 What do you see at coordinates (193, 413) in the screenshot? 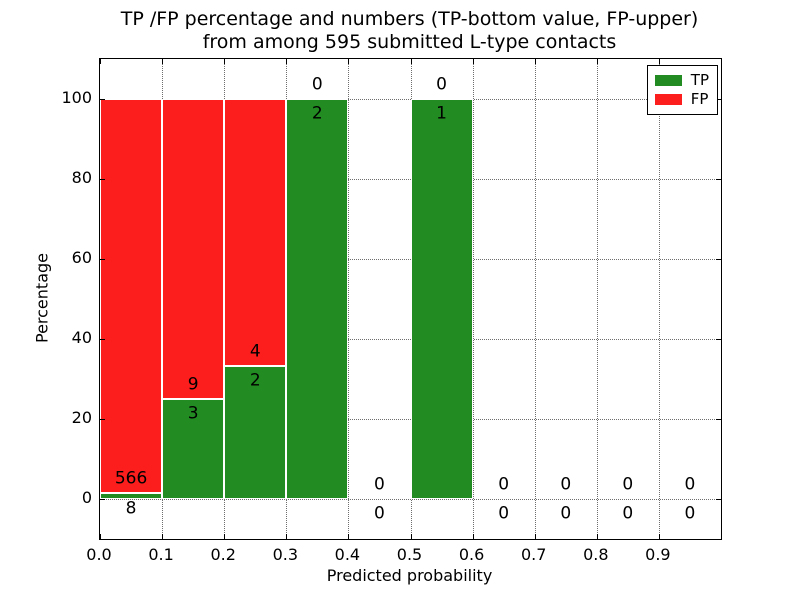
I see `tp-count-label: 3` at bounding box center [193, 413].